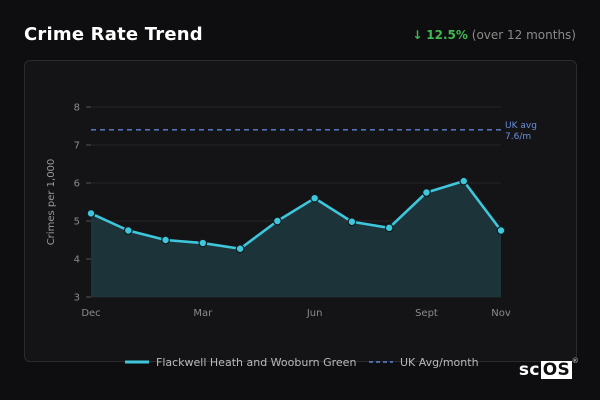 The image size is (600, 400). I want to click on x-tick-label: Dec, so click(90, 313).